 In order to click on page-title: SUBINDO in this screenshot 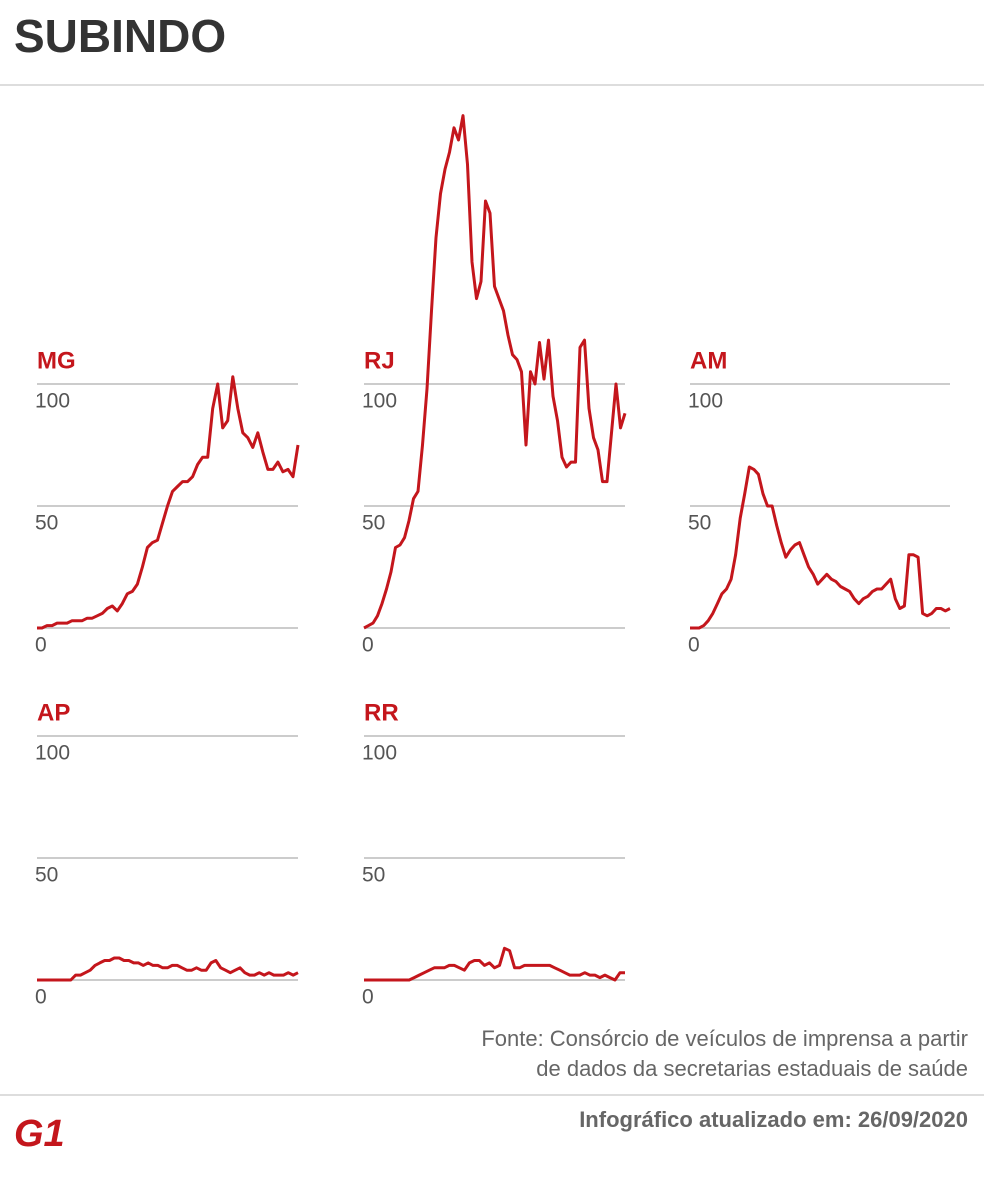, I will do `click(120, 36)`.